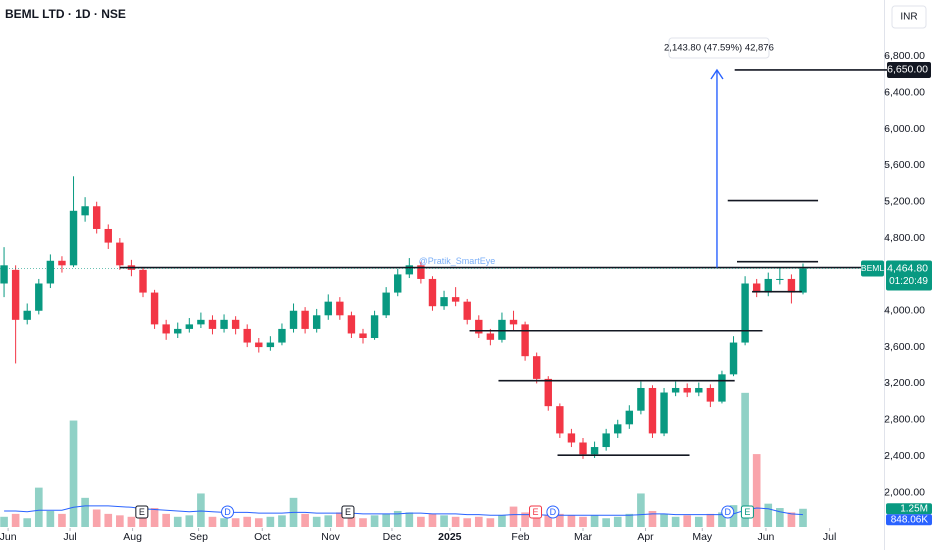  What do you see at coordinates (910, 519) in the screenshot?
I see `volume-tag-label: 848.06K` at bounding box center [910, 519].